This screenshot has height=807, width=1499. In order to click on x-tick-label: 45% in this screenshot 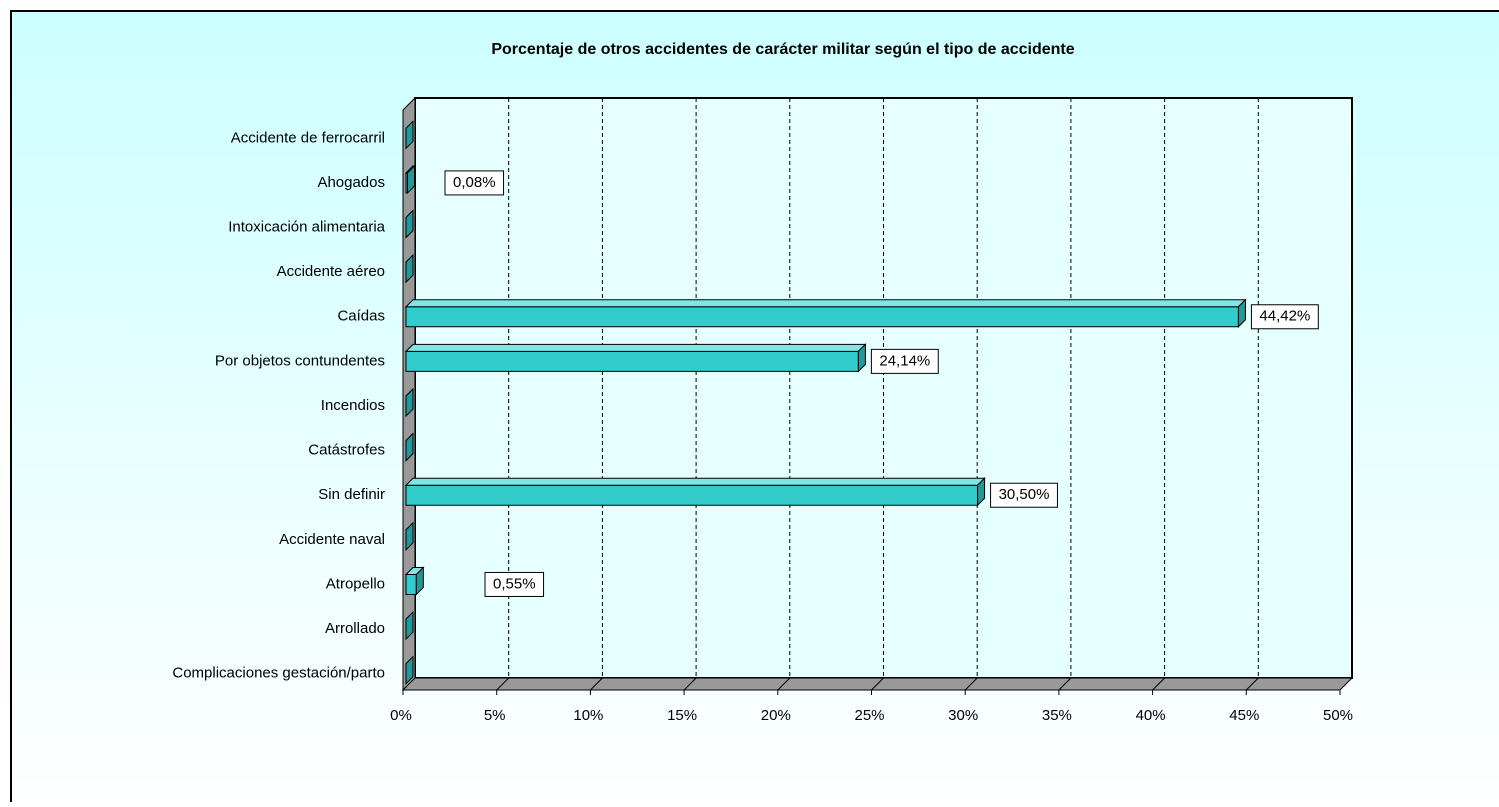, I will do `click(1244, 715)`.